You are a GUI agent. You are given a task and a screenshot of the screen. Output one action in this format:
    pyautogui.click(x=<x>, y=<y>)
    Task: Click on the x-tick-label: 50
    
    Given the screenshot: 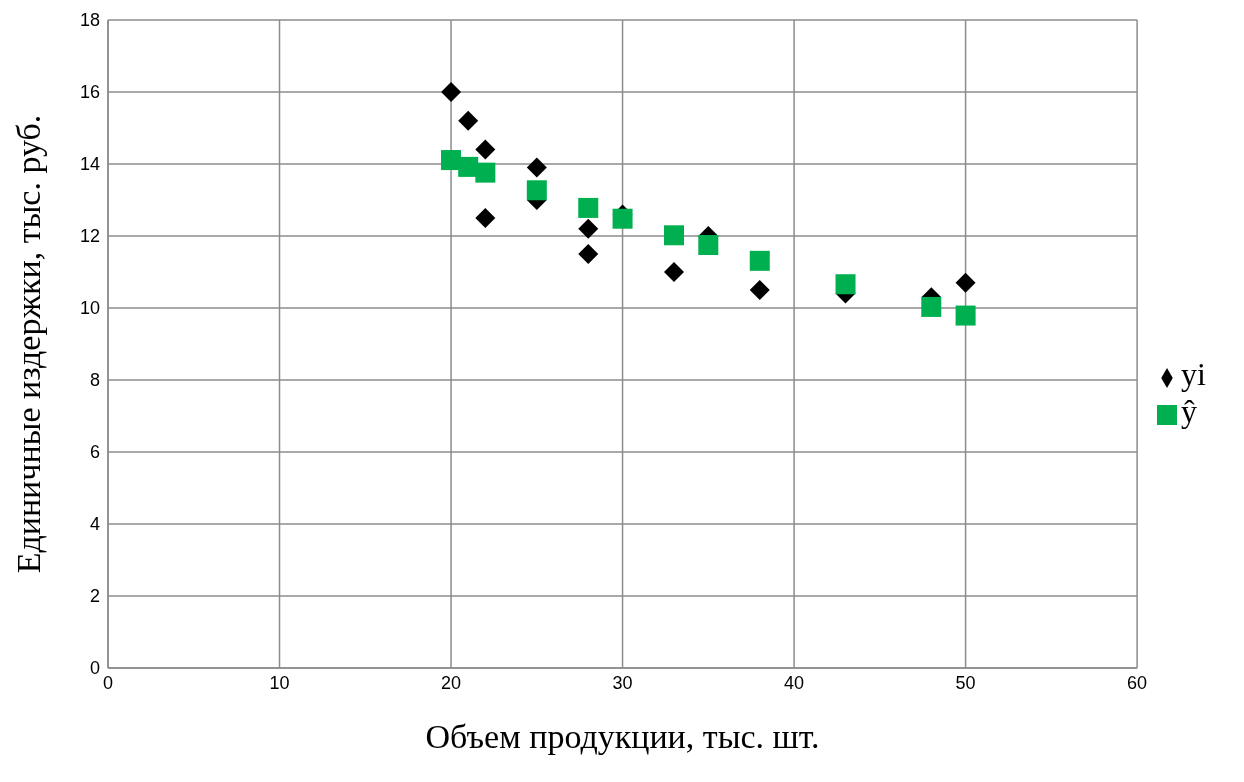 What is the action you would take?
    pyautogui.click(x=965, y=682)
    